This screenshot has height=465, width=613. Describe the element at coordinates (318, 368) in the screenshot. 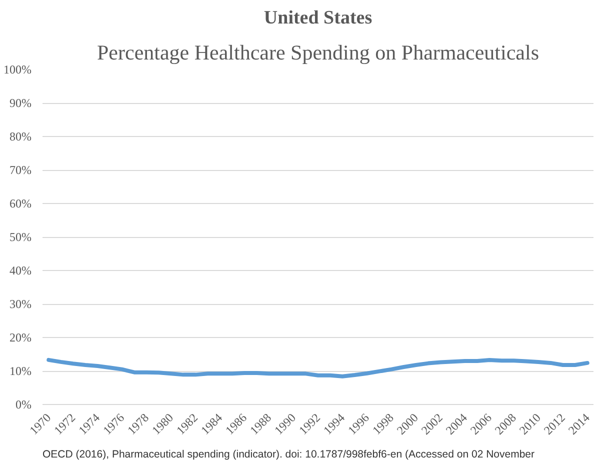

I see `line-series` at that location.